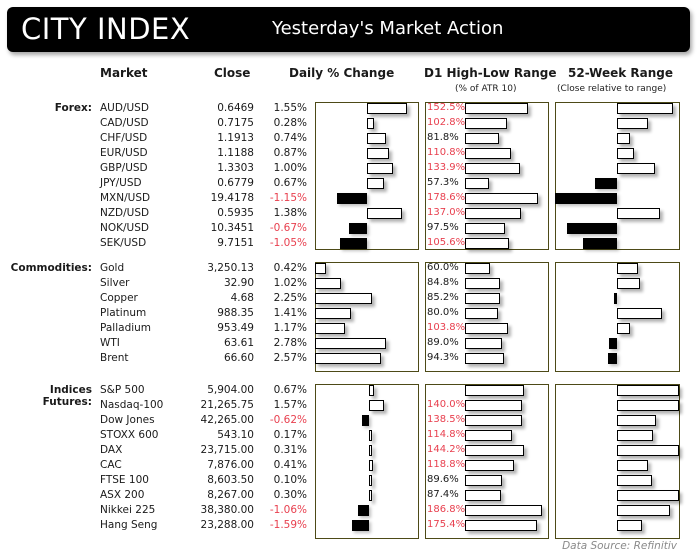  I want to click on close-value: 23,288.00, so click(227, 525).